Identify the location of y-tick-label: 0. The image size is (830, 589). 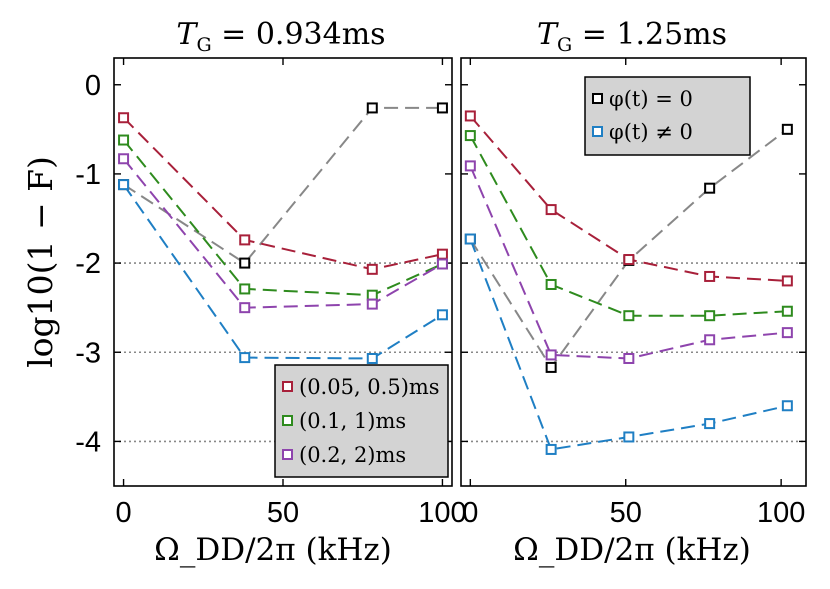
(93, 86).